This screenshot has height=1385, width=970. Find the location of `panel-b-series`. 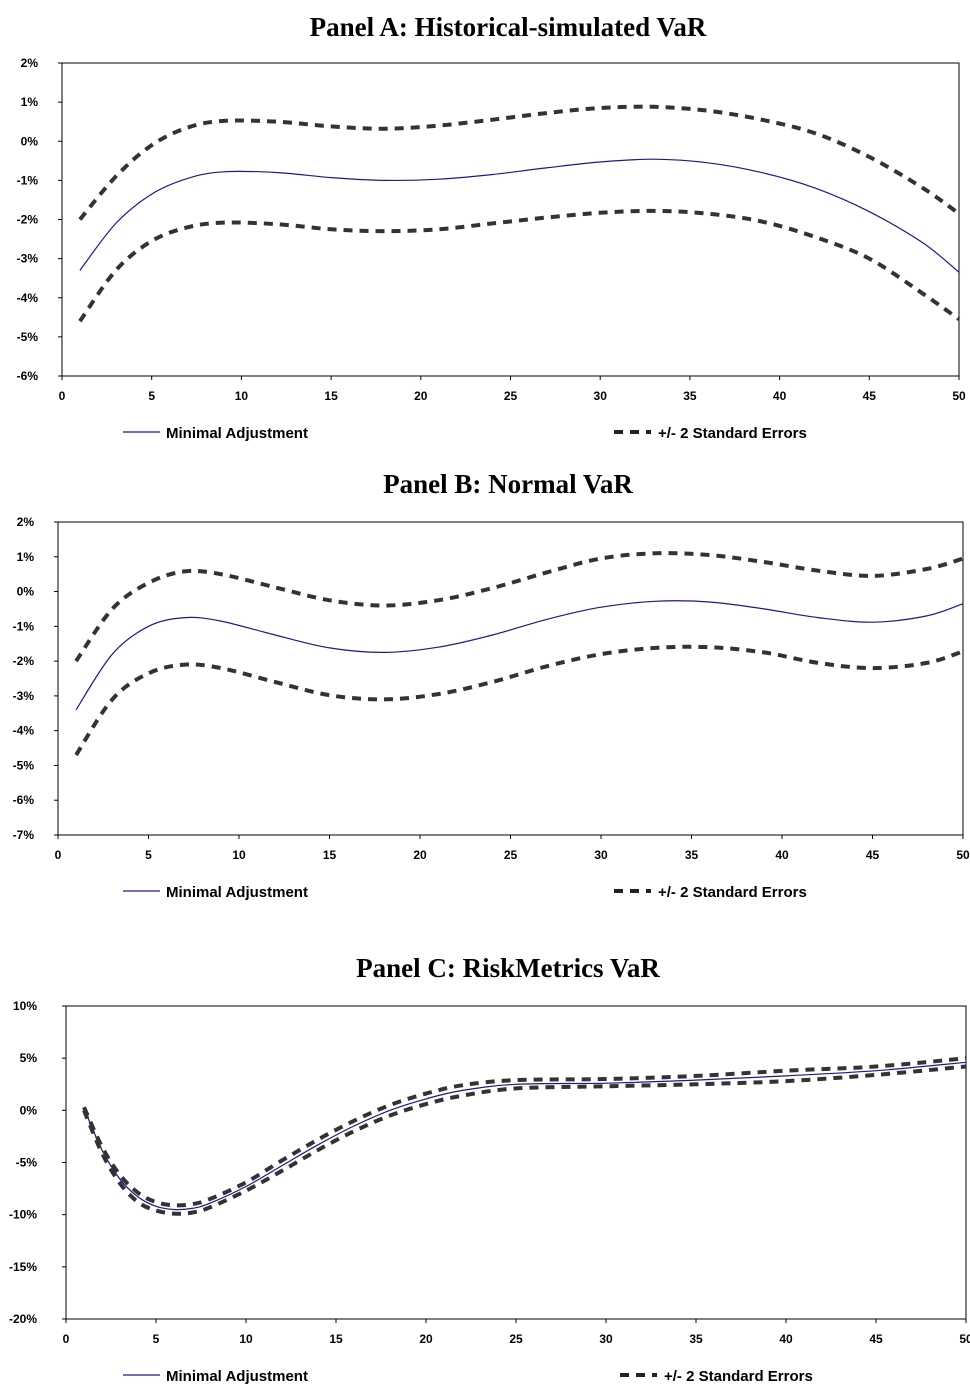

panel-b-series is located at coordinates (519, 654).